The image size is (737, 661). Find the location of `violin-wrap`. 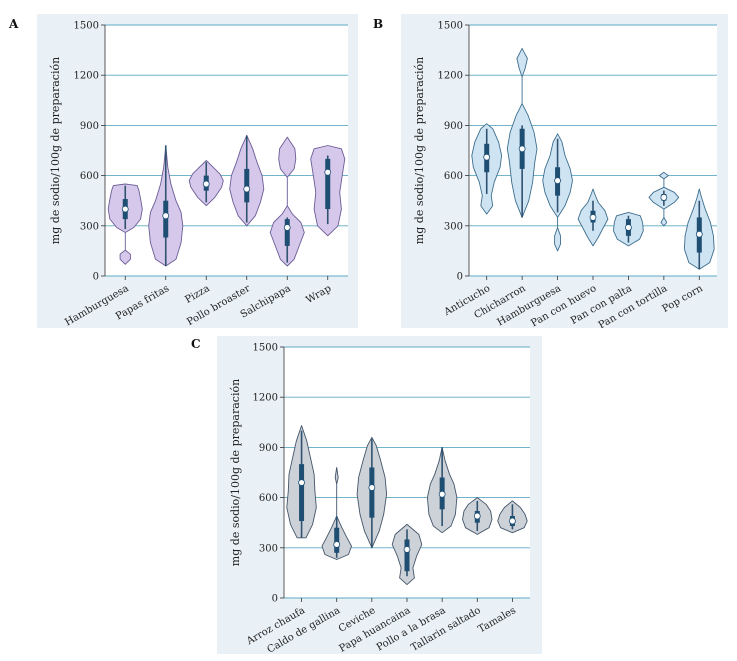

violin-wrap is located at coordinates (328, 191).